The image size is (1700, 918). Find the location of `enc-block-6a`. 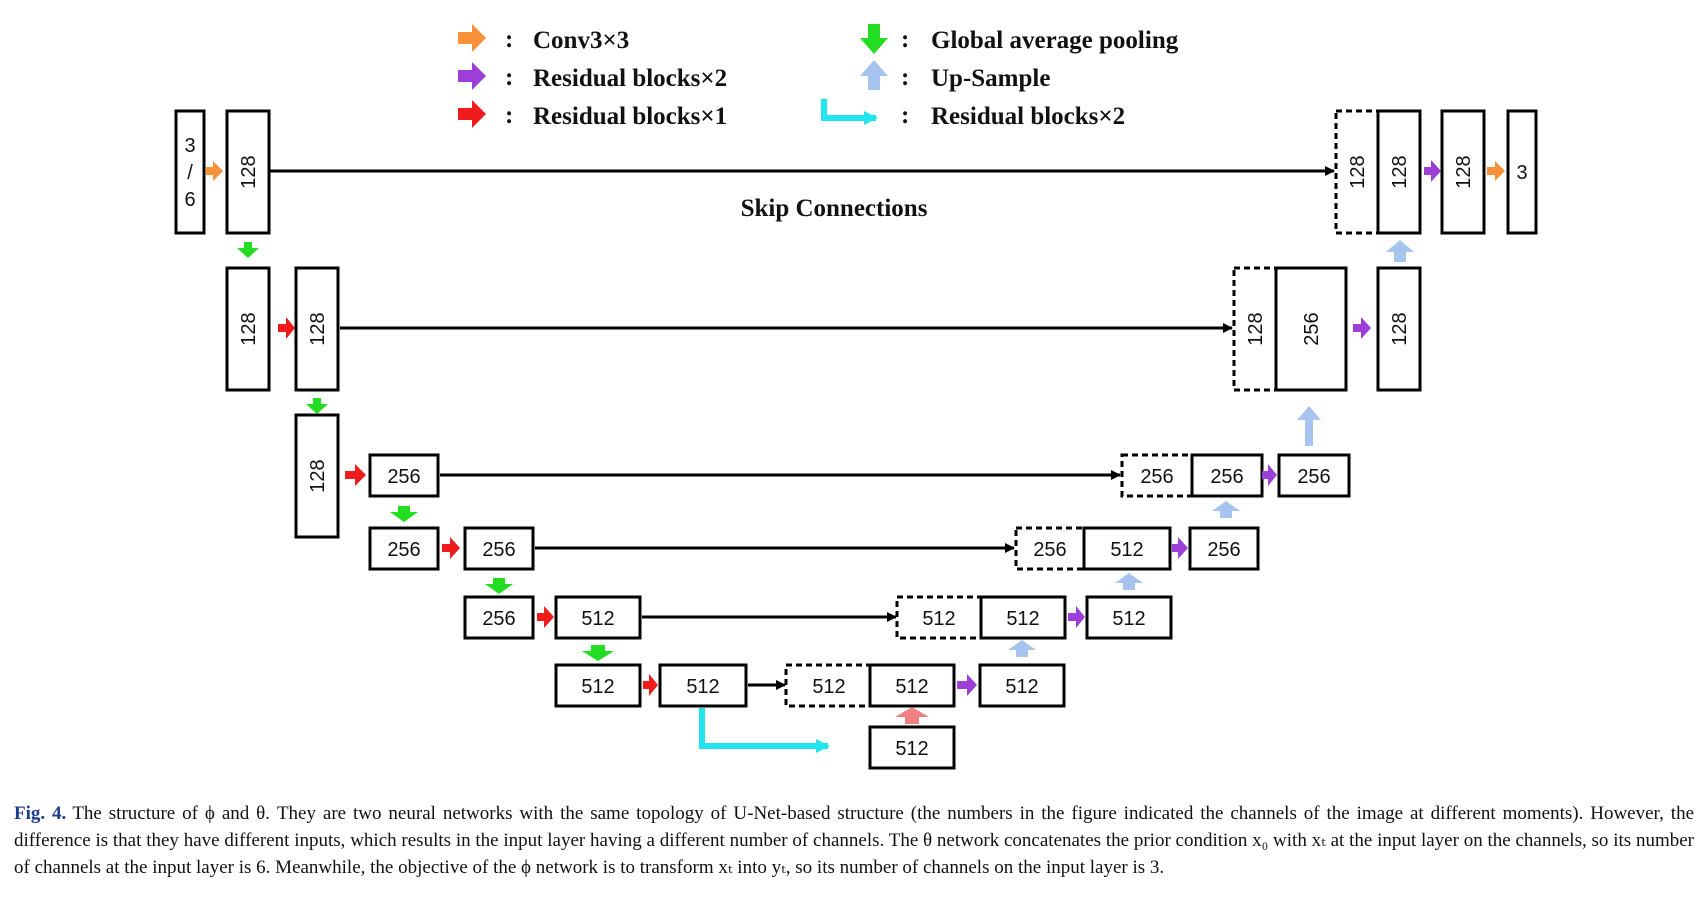

enc-block-6a is located at coordinates (598, 685).